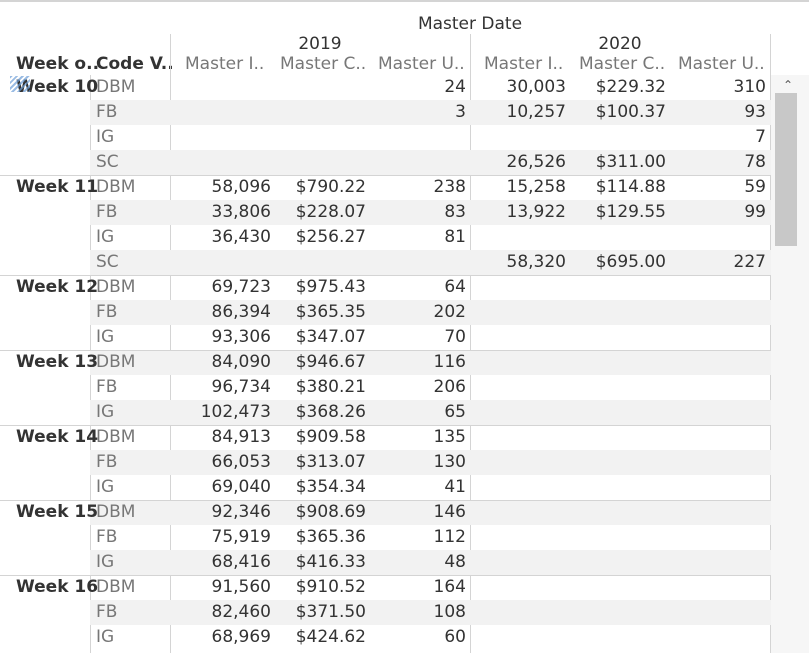 The height and width of the screenshot is (653, 809). What do you see at coordinates (449, 312) in the screenshot?
I see `cell-2019-master-u: 202` at bounding box center [449, 312].